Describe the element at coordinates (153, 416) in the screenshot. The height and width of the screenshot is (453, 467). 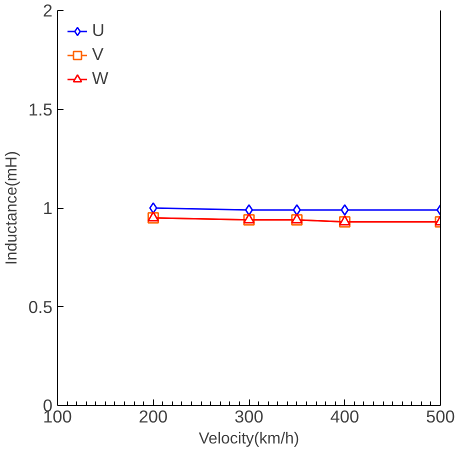
I see `x-tick-label: 200` at that location.